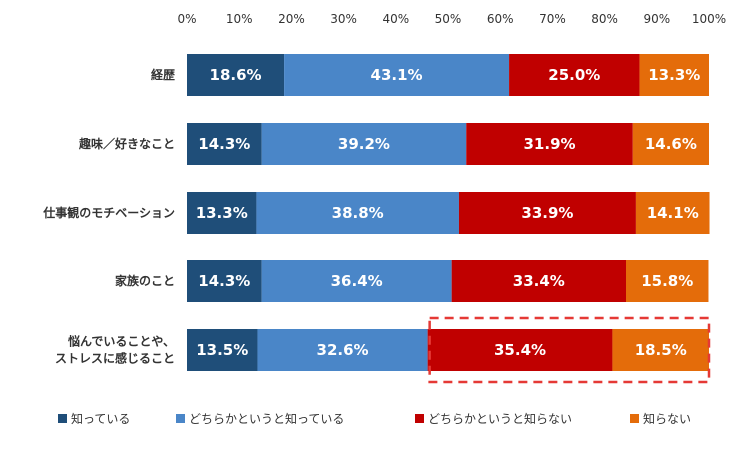 The width and height of the screenshot is (750, 450). I want to click on category-label: 家族のこと, so click(145, 280).